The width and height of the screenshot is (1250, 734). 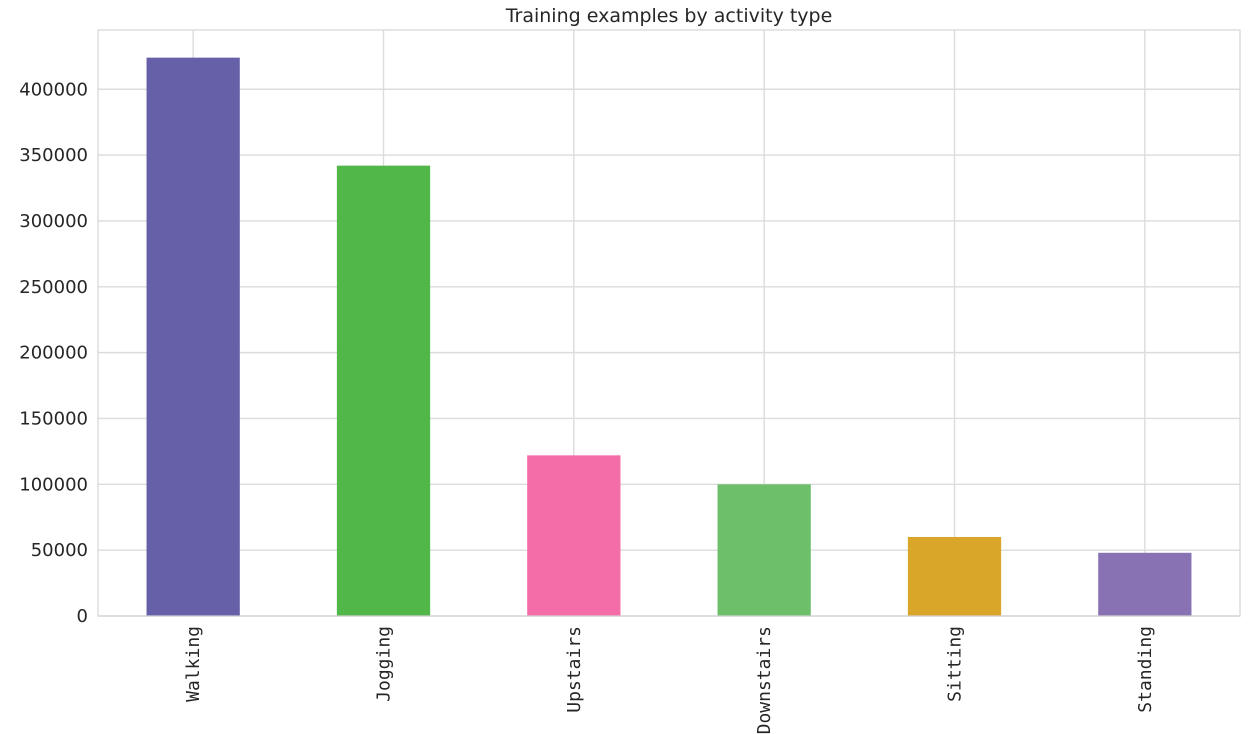 What do you see at coordinates (384, 664) in the screenshot?
I see `x-tick-label: Jogging` at bounding box center [384, 664].